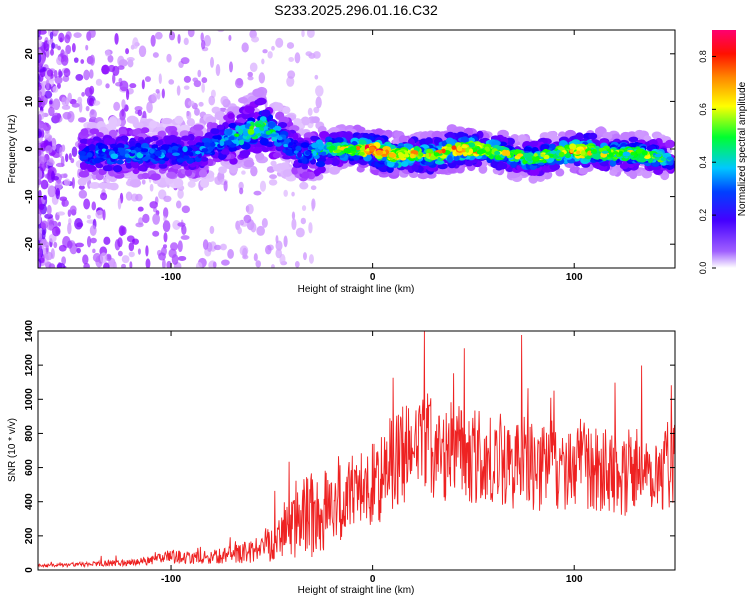  What do you see at coordinates (703, 215) in the screenshot?
I see `colorbar-tick-label: 0.2` at bounding box center [703, 215].